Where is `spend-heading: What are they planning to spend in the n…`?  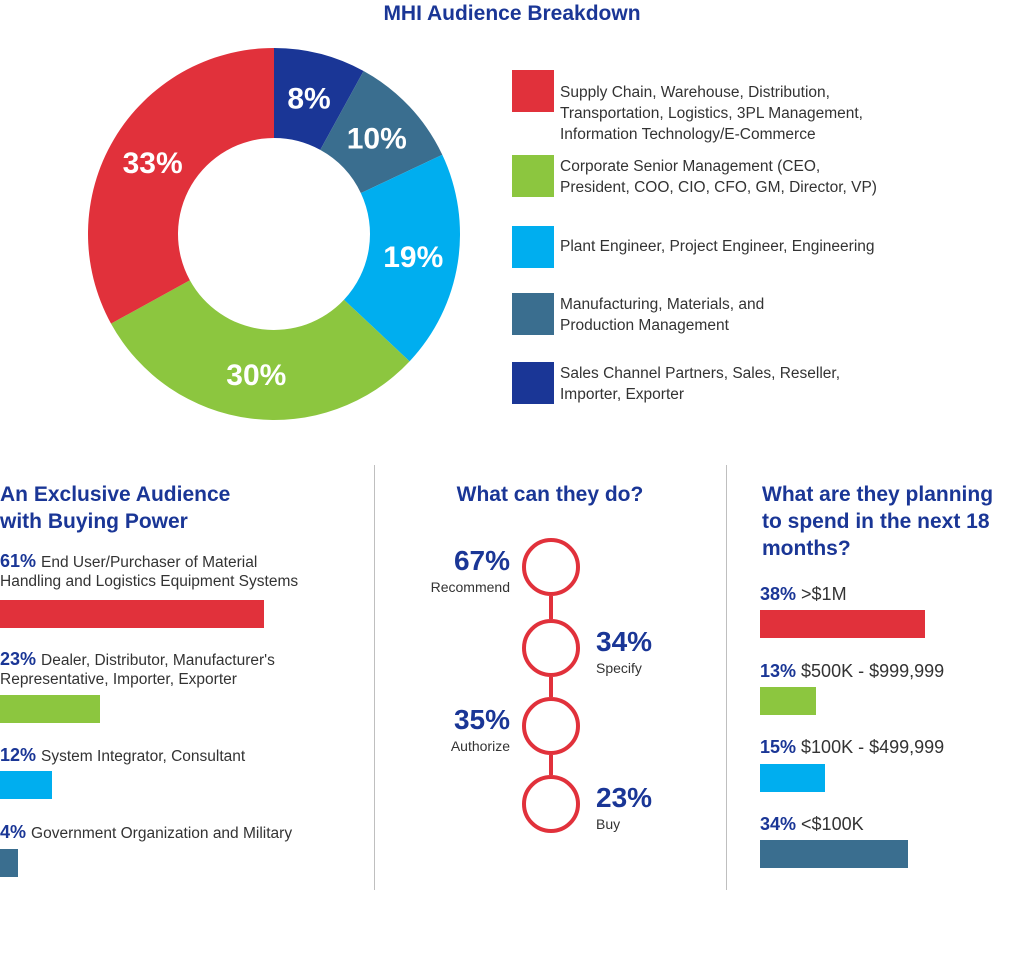 spend-heading: What are they planning to spend in the n… is located at coordinates (878, 521).